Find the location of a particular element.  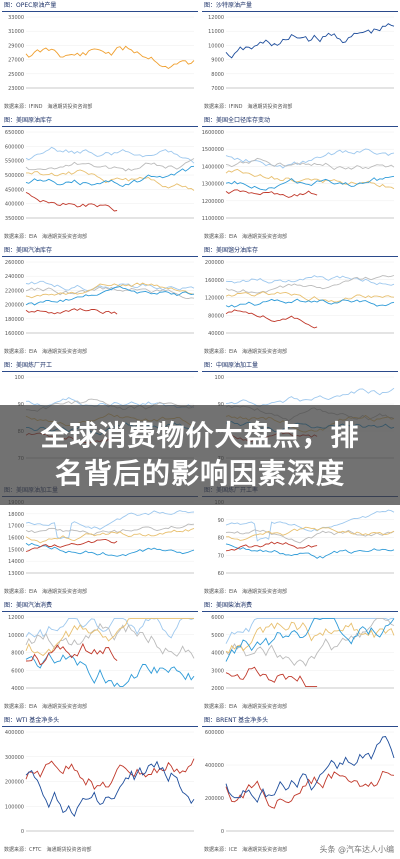

chart-plot: 6000 5000 4000 3000 2000 is located at coordinates (303, 653).